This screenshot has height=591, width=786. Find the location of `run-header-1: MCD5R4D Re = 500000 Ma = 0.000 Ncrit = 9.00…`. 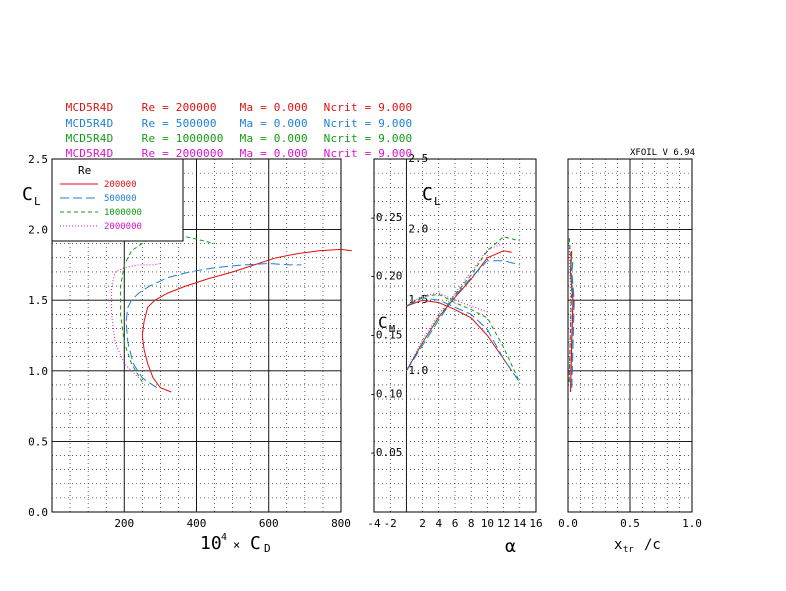

run-header-1: MCD5R4D Re = 500000 Ma = 0.000 Ncrit = 9.00… is located at coordinates (232, 117).